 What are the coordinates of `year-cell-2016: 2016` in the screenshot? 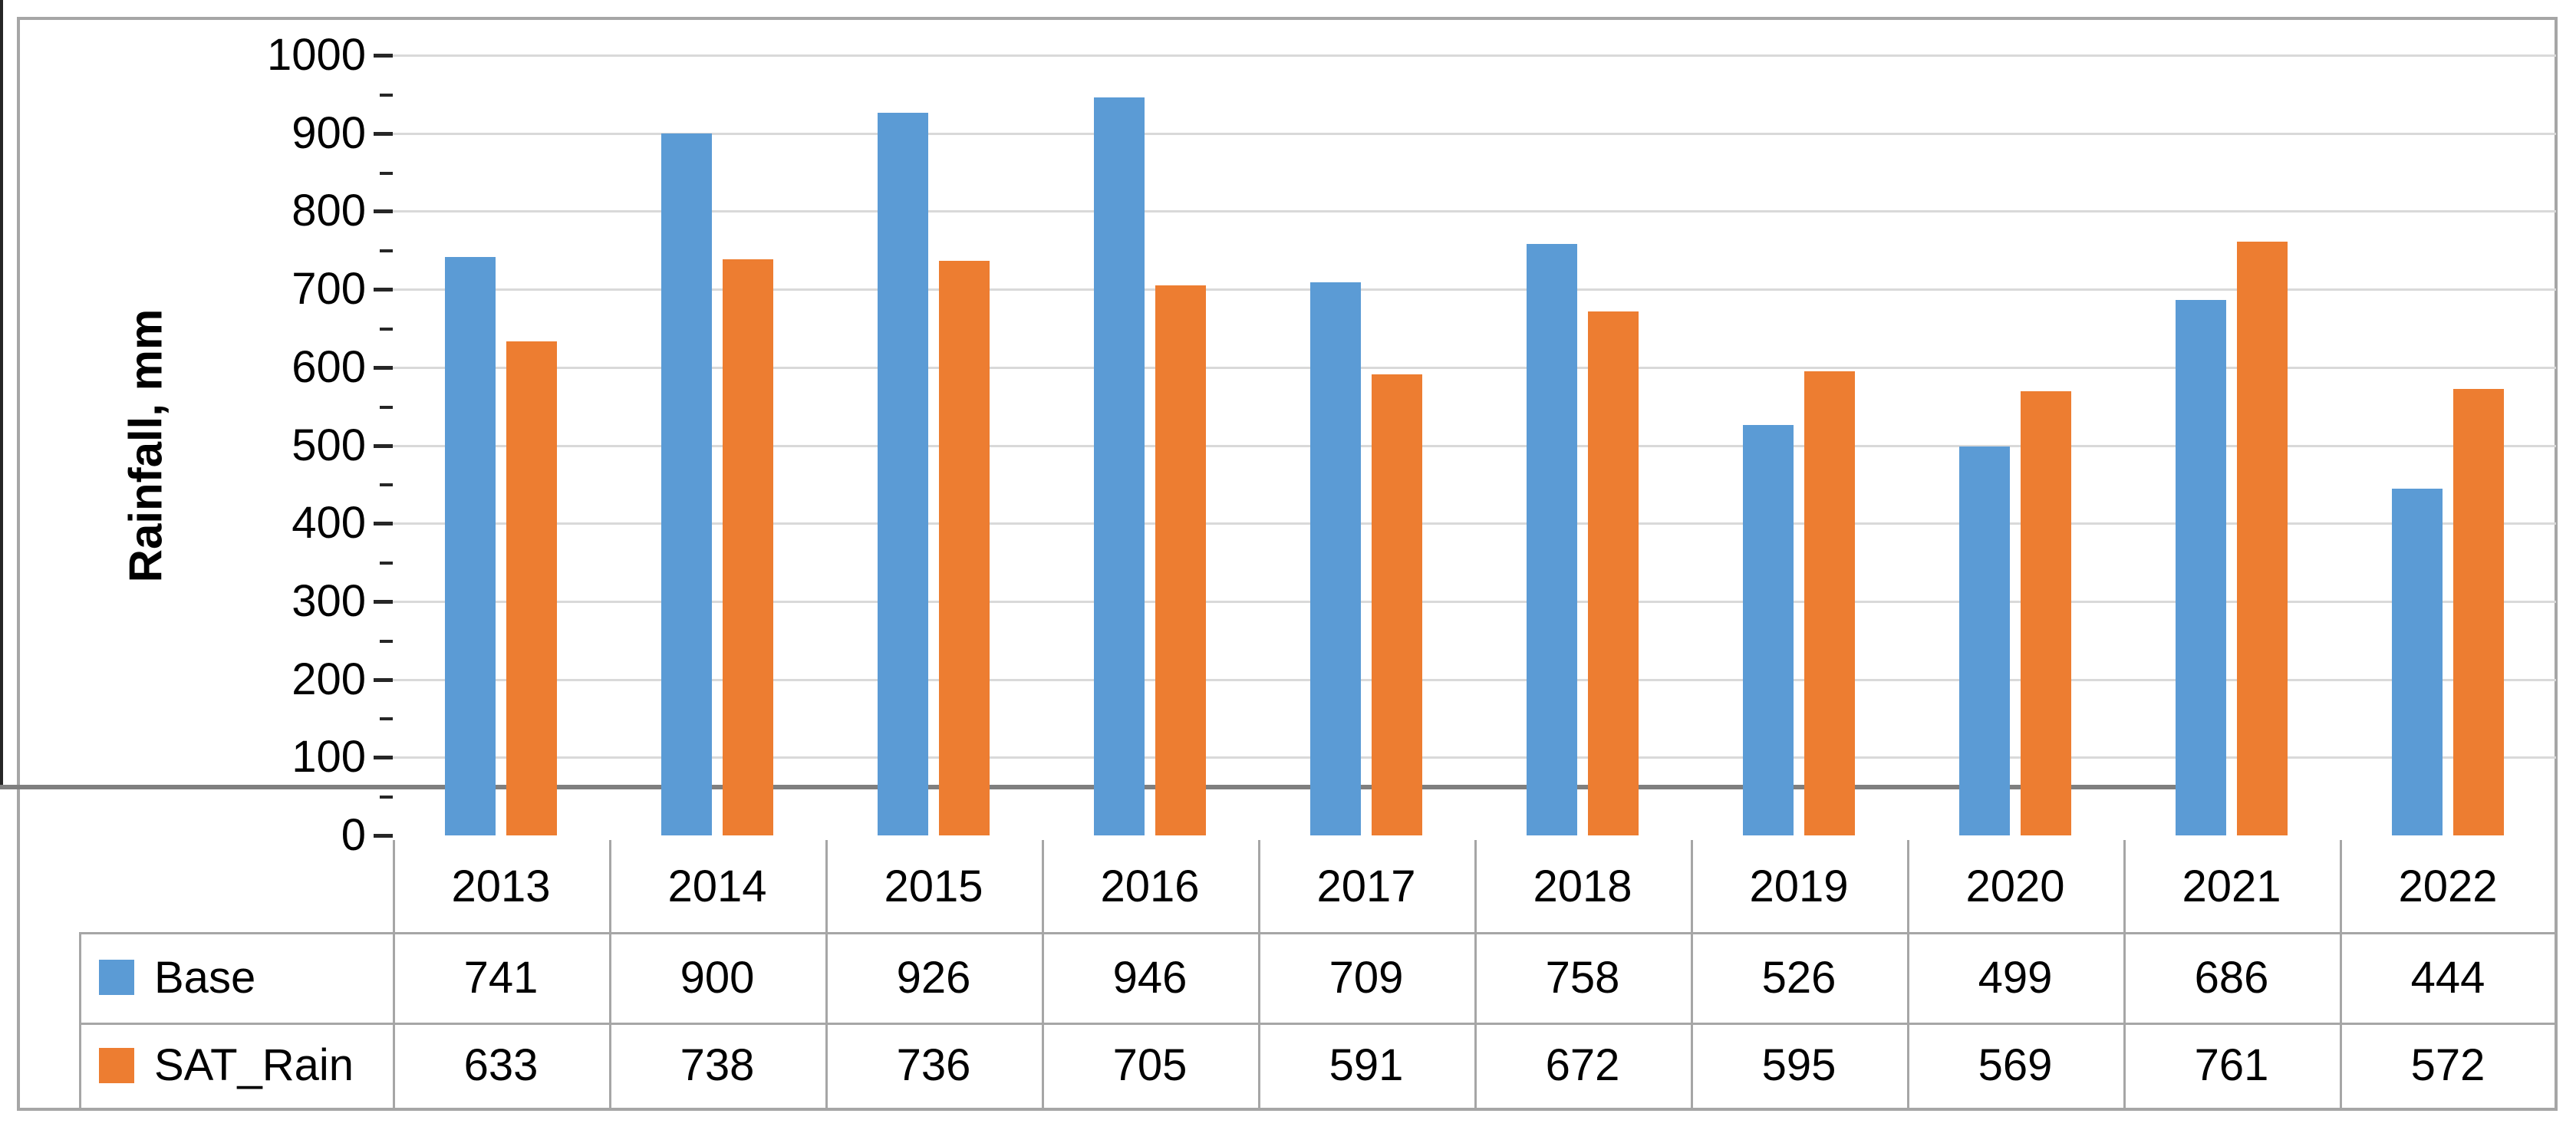 It's located at (1150, 886).